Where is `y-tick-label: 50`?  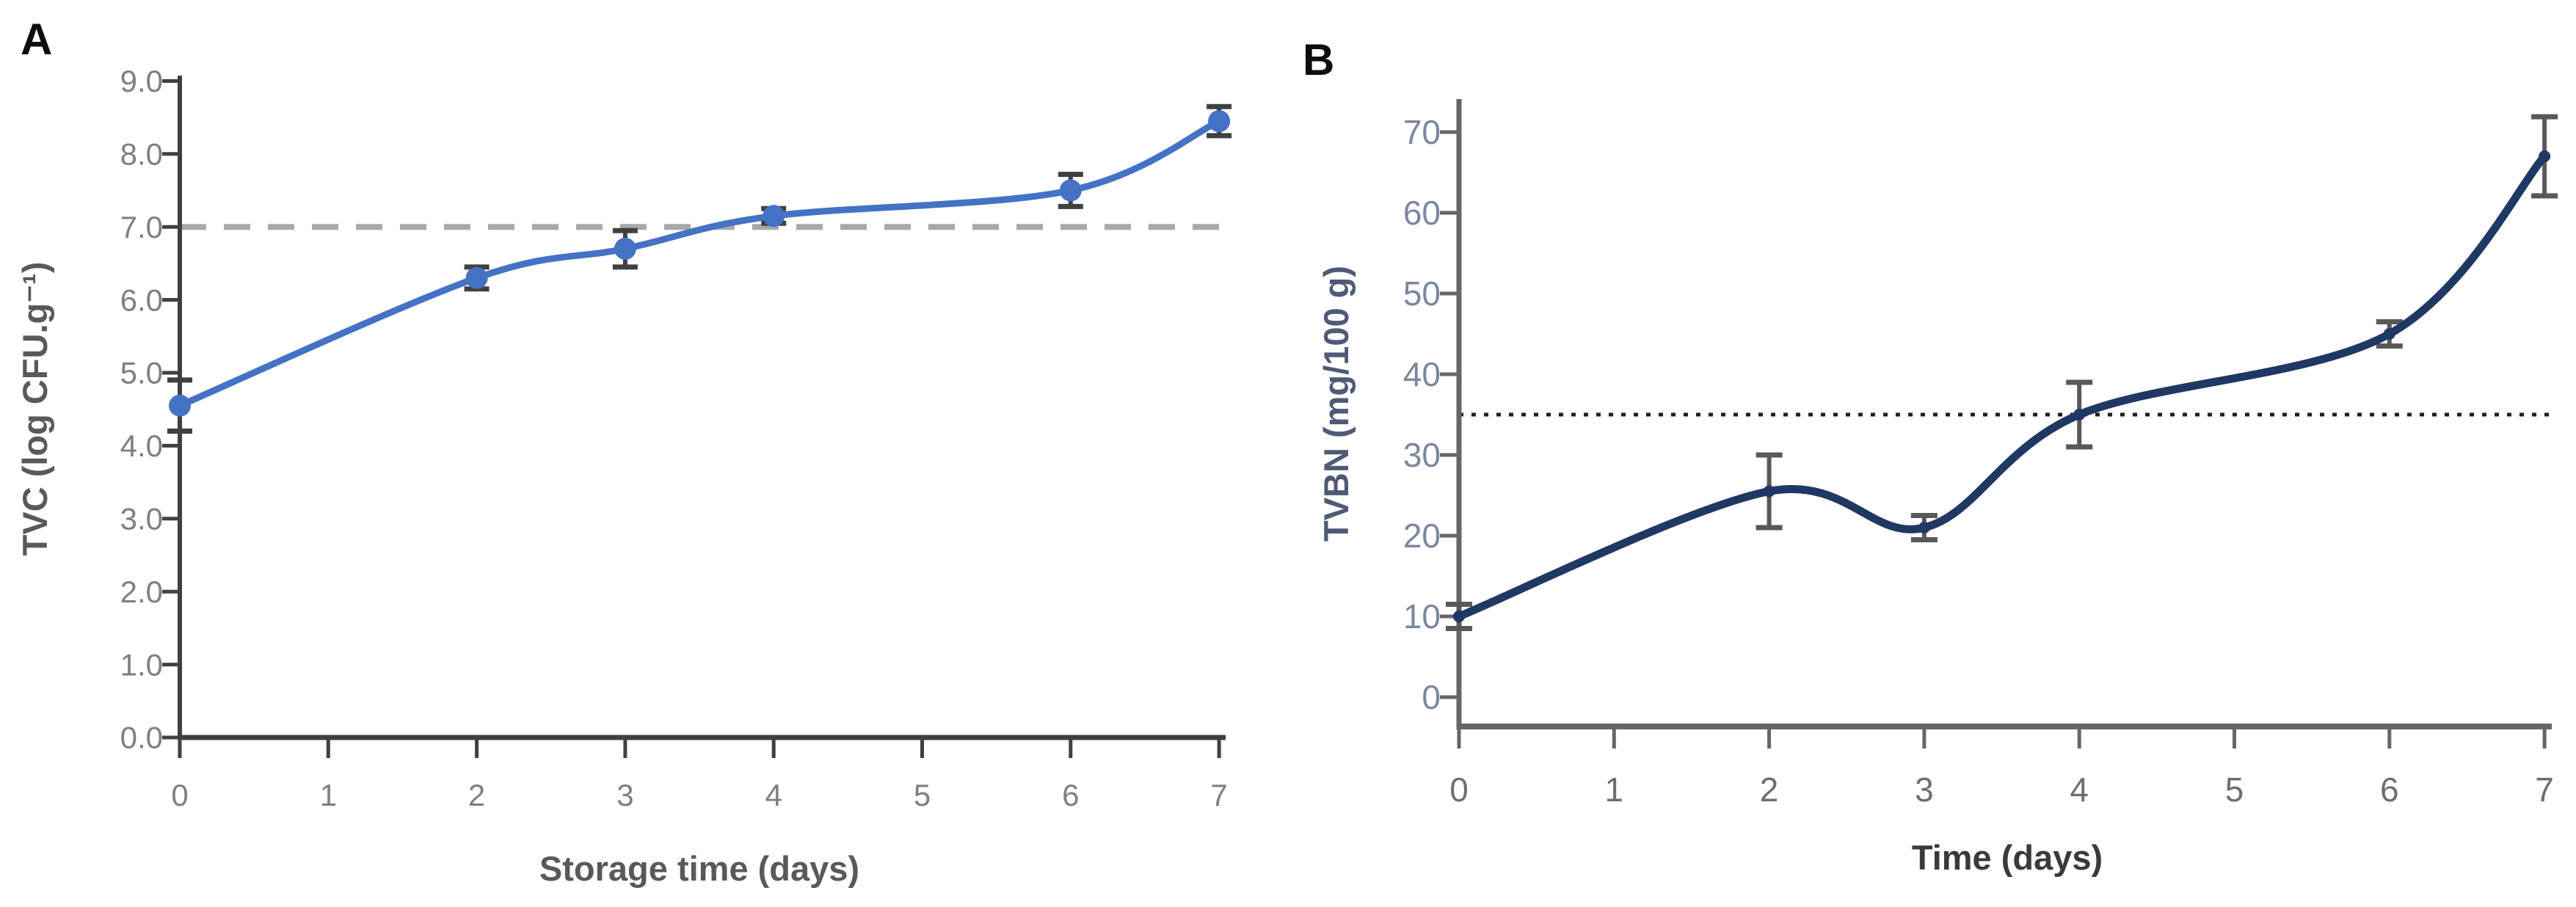
y-tick-label: 50 is located at coordinates (1422, 293).